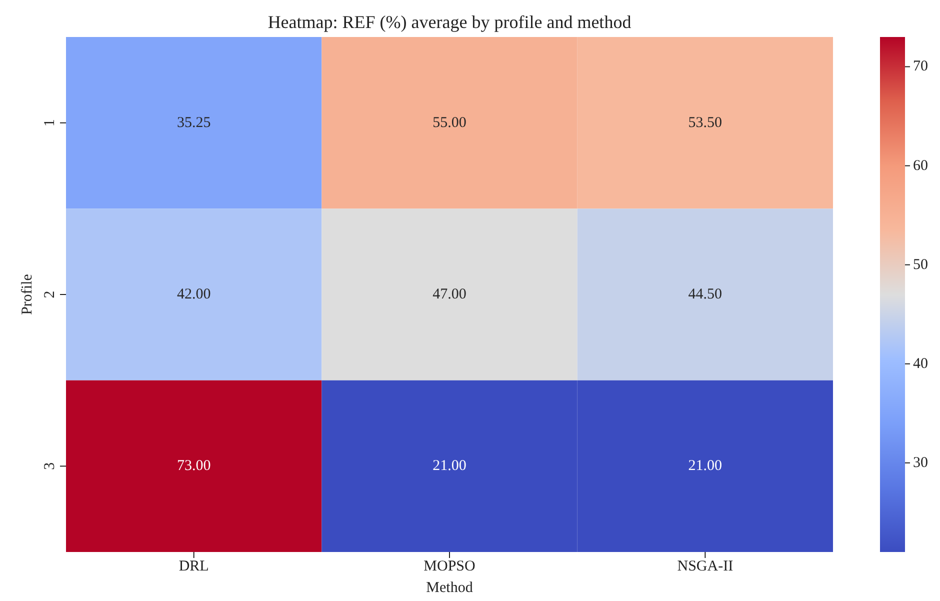  What do you see at coordinates (449, 122) in the screenshot?
I see `data-label: 55.00` at bounding box center [449, 122].